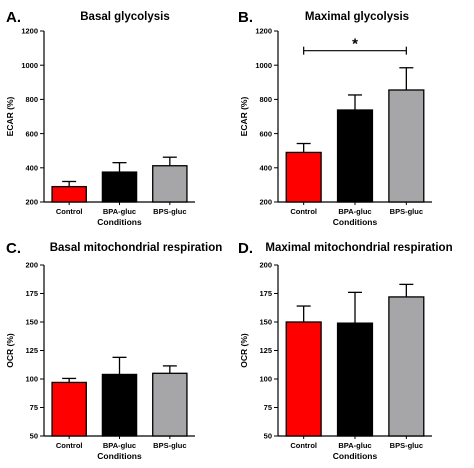  What do you see at coordinates (355, 222) in the screenshot?
I see `panel-b-x-label: Conditions` at bounding box center [355, 222].